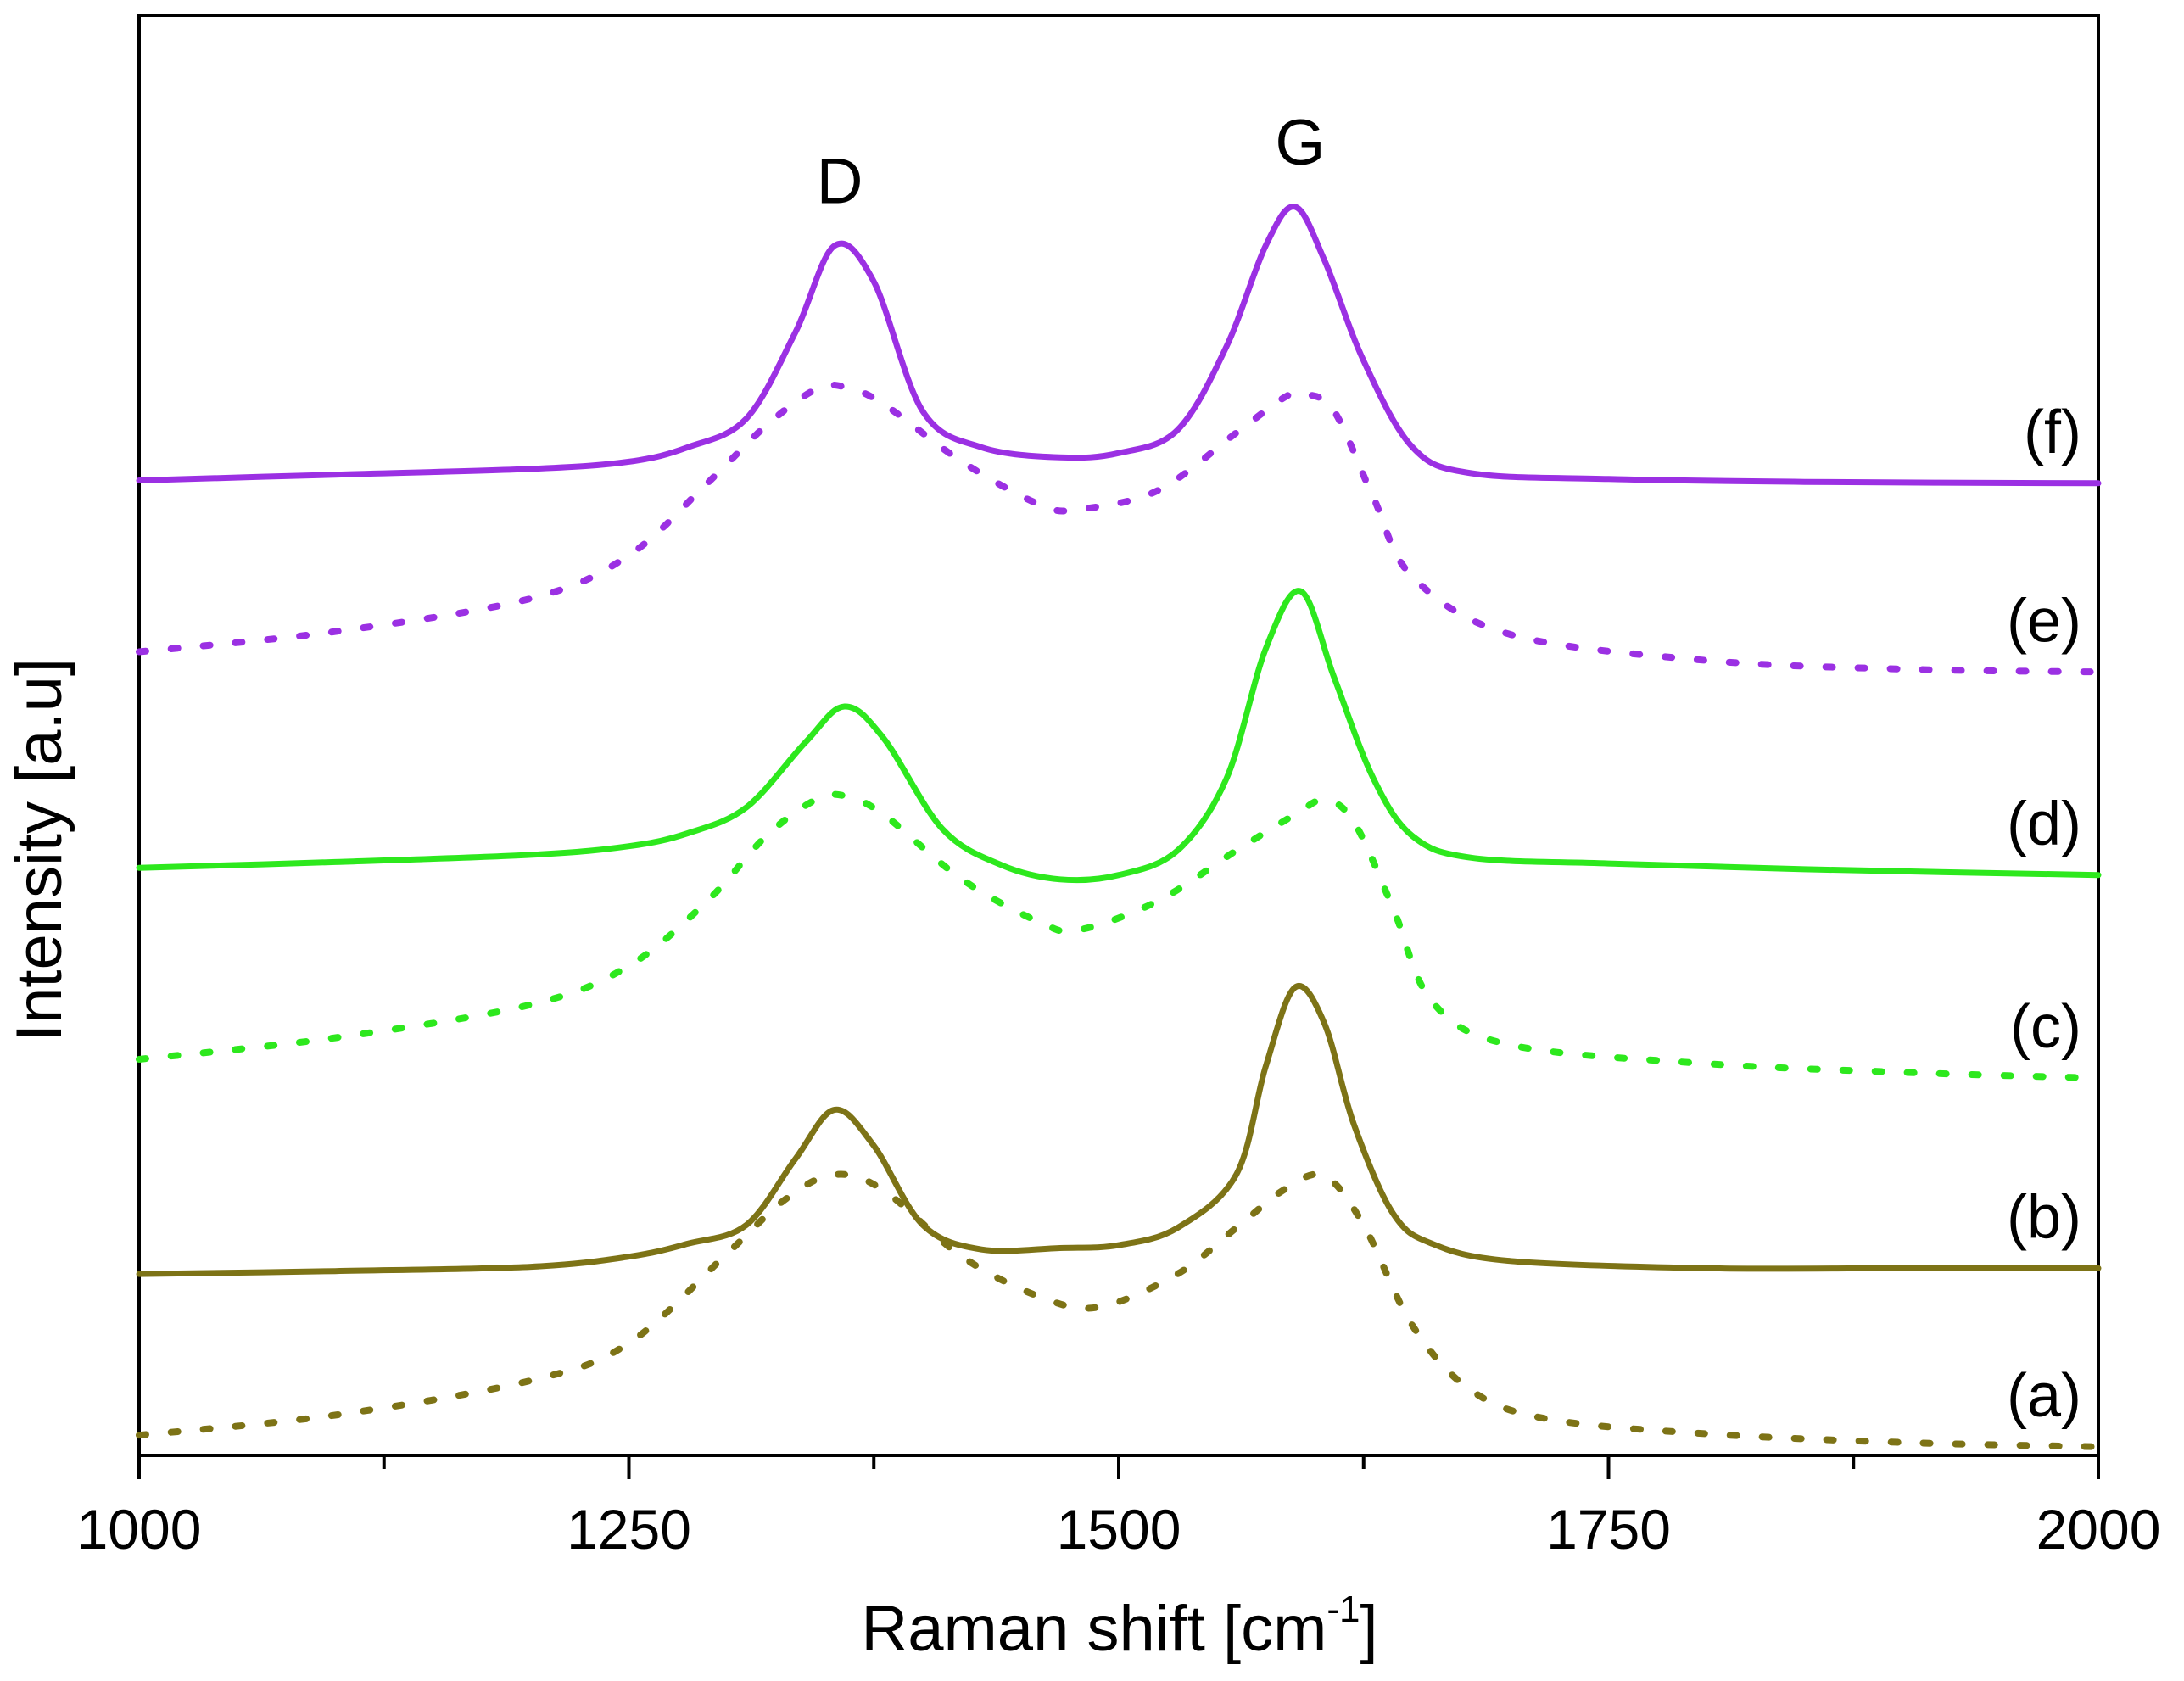 The image size is (2184, 1681). Describe the element at coordinates (1608, 1529) in the screenshot. I see `x-tick-label: 1750` at that location.